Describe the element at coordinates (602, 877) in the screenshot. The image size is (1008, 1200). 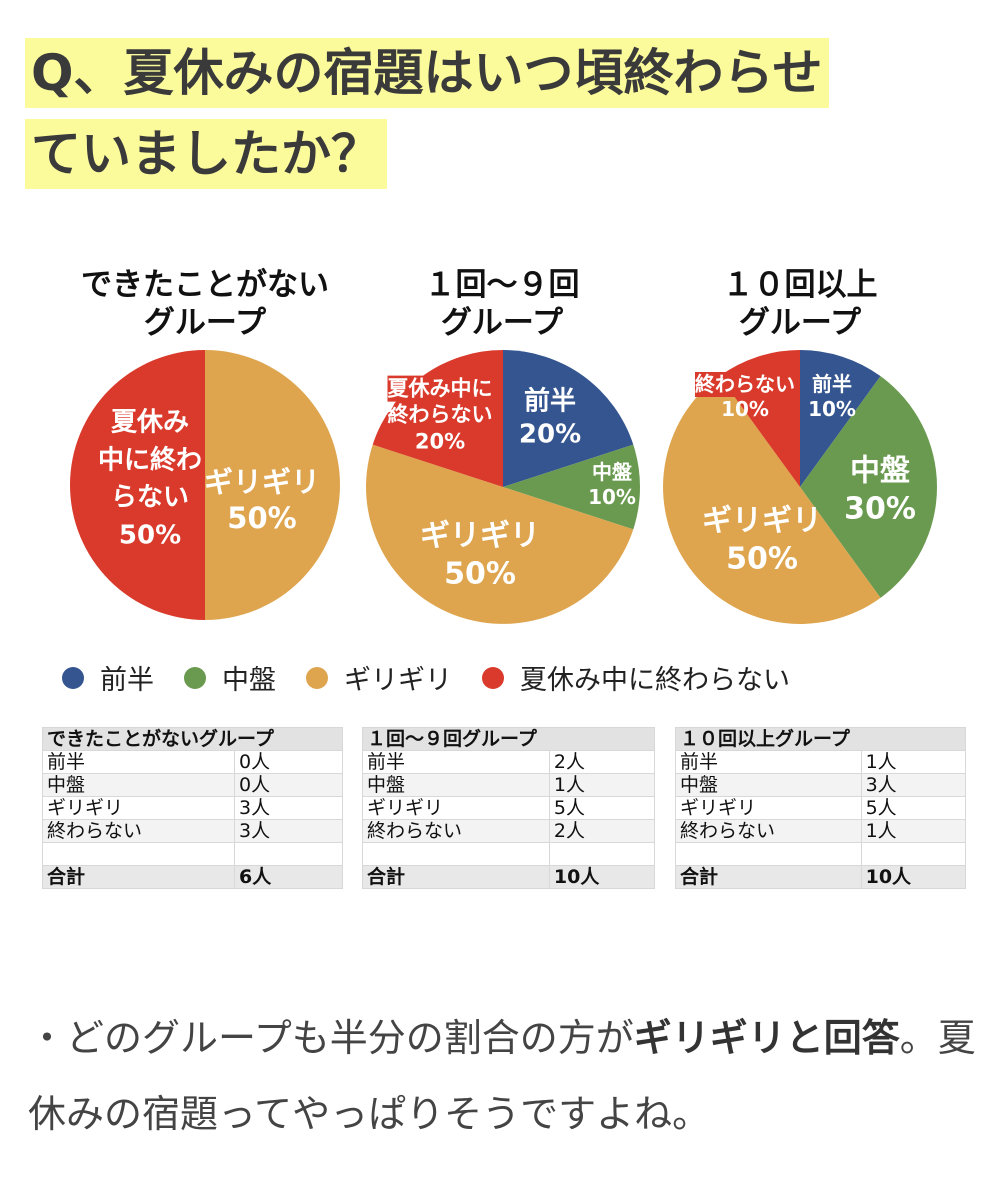
I see `table-cell: 10人` at that location.